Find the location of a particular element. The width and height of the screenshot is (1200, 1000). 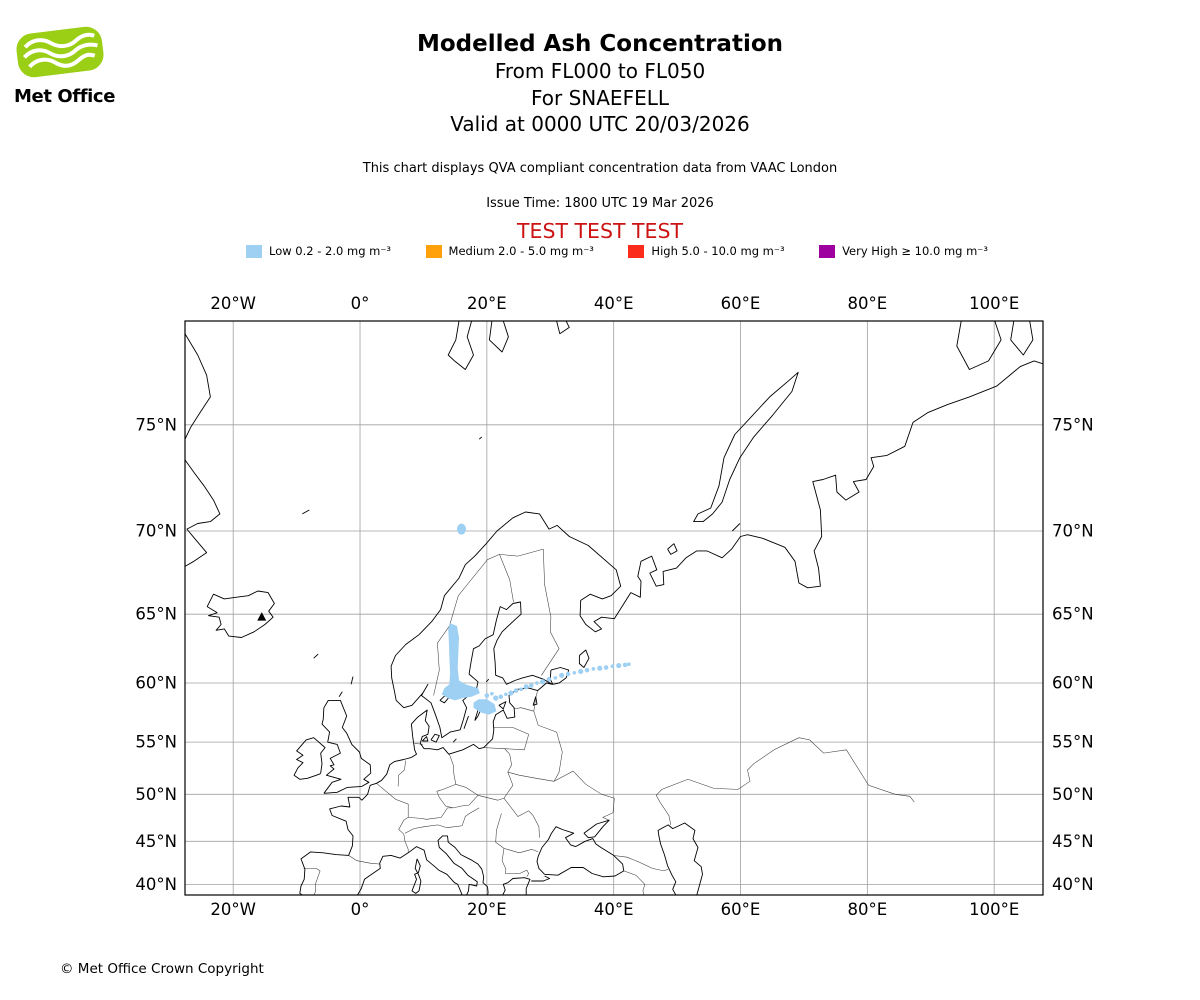

lon-tick-label-top: 20°W is located at coordinates (233, 303).